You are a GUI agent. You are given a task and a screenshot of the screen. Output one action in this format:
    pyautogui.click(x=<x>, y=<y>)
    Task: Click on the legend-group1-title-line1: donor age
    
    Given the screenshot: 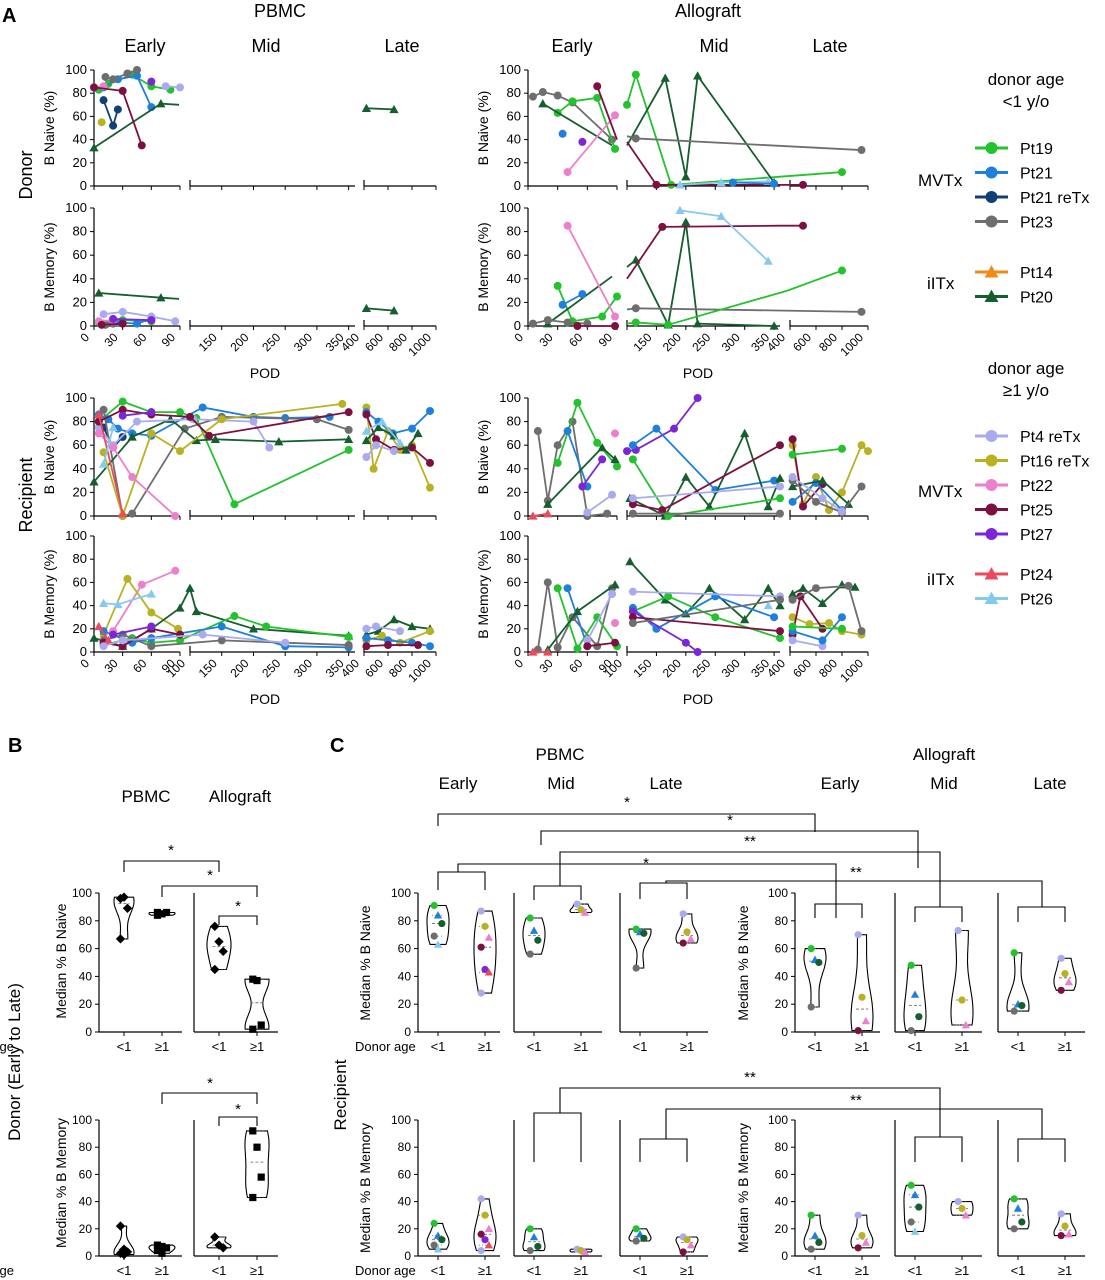 What is the action you would take?
    pyautogui.click(x=1026, y=79)
    